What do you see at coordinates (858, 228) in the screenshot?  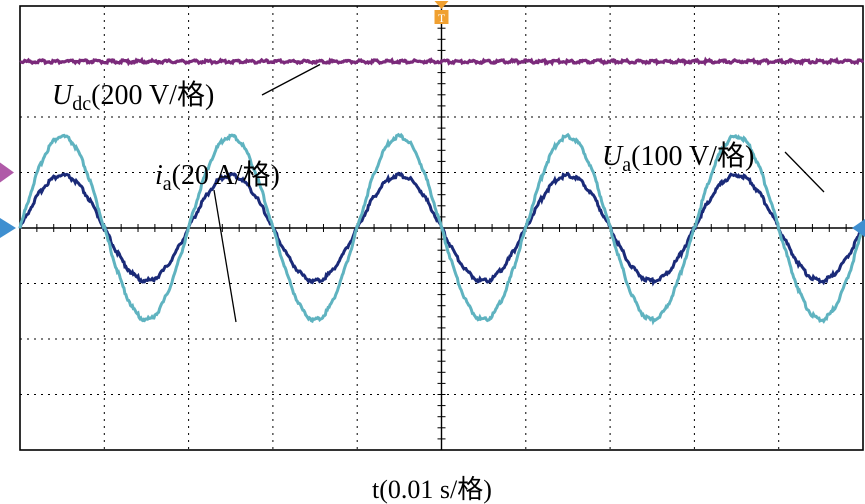 I see `channel-right-marker-icon` at bounding box center [858, 228].